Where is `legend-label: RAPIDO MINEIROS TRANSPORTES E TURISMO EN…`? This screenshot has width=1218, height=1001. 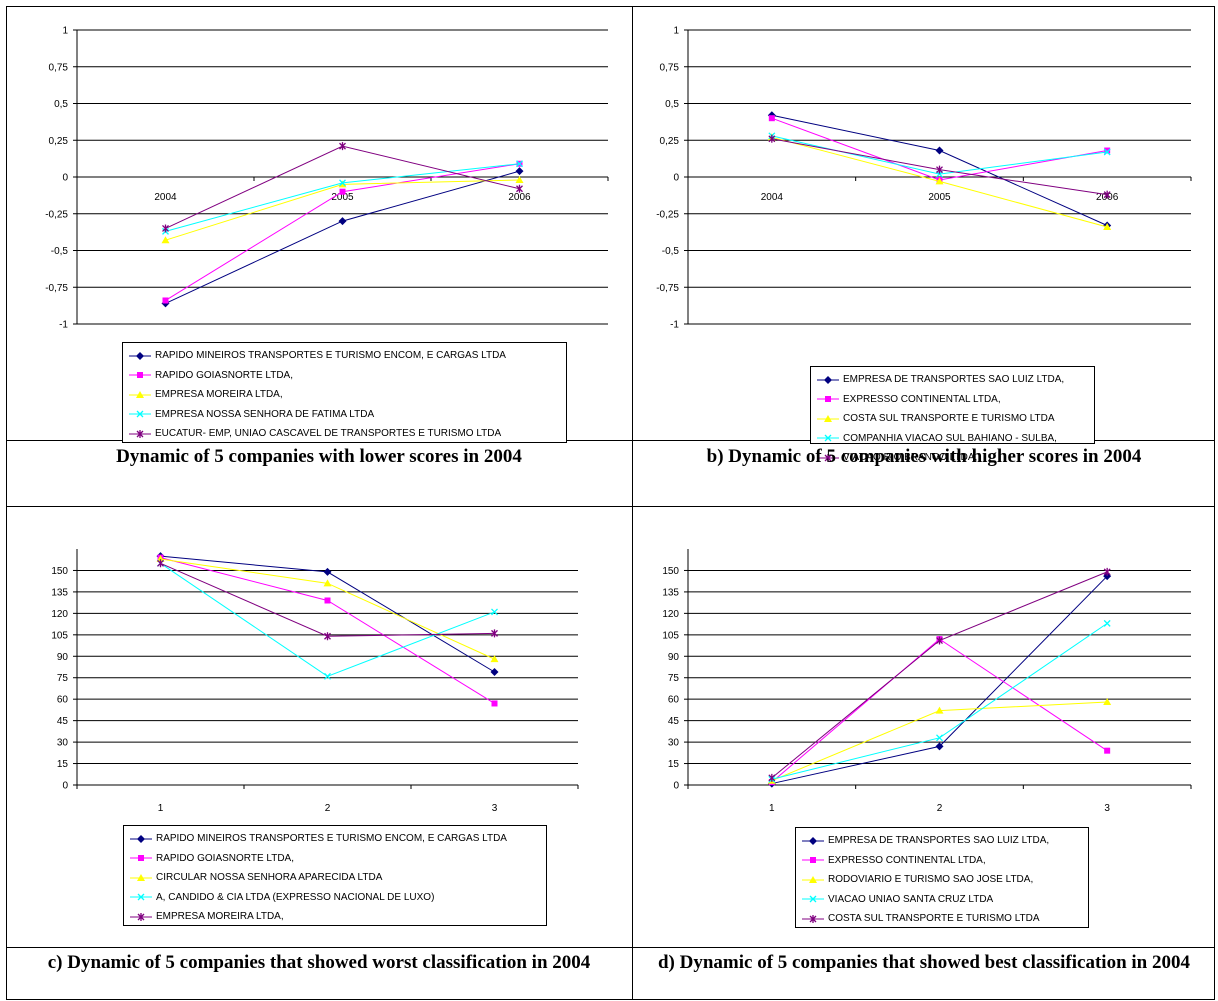
legend-label: RAPIDO MINEIROS TRANSPORTES E TURISMO EN… is located at coordinates (330, 356).